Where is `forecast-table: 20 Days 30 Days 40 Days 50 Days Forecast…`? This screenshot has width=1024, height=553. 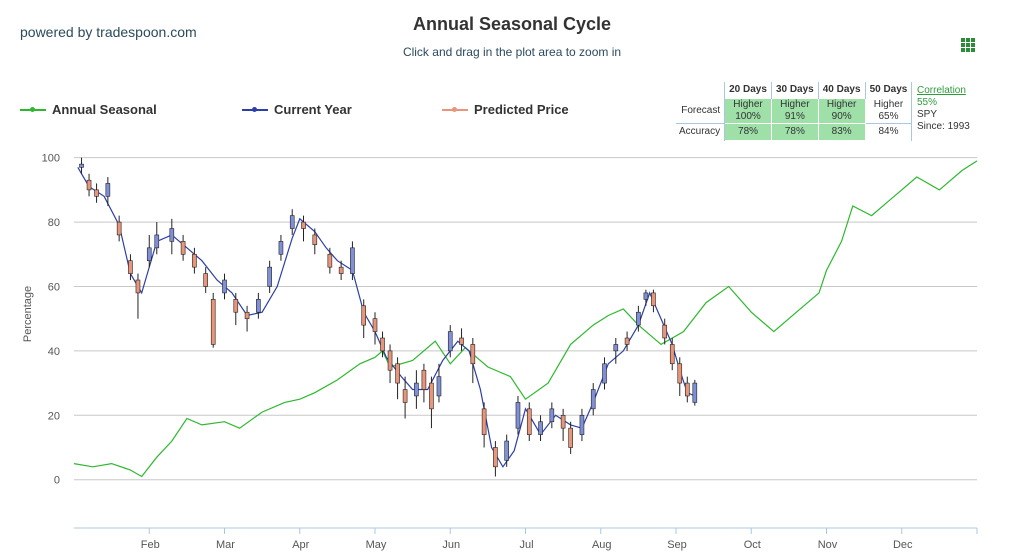 forecast-table: 20 Days 30 Days 40 Days 50 Days Forecast… is located at coordinates (794, 111).